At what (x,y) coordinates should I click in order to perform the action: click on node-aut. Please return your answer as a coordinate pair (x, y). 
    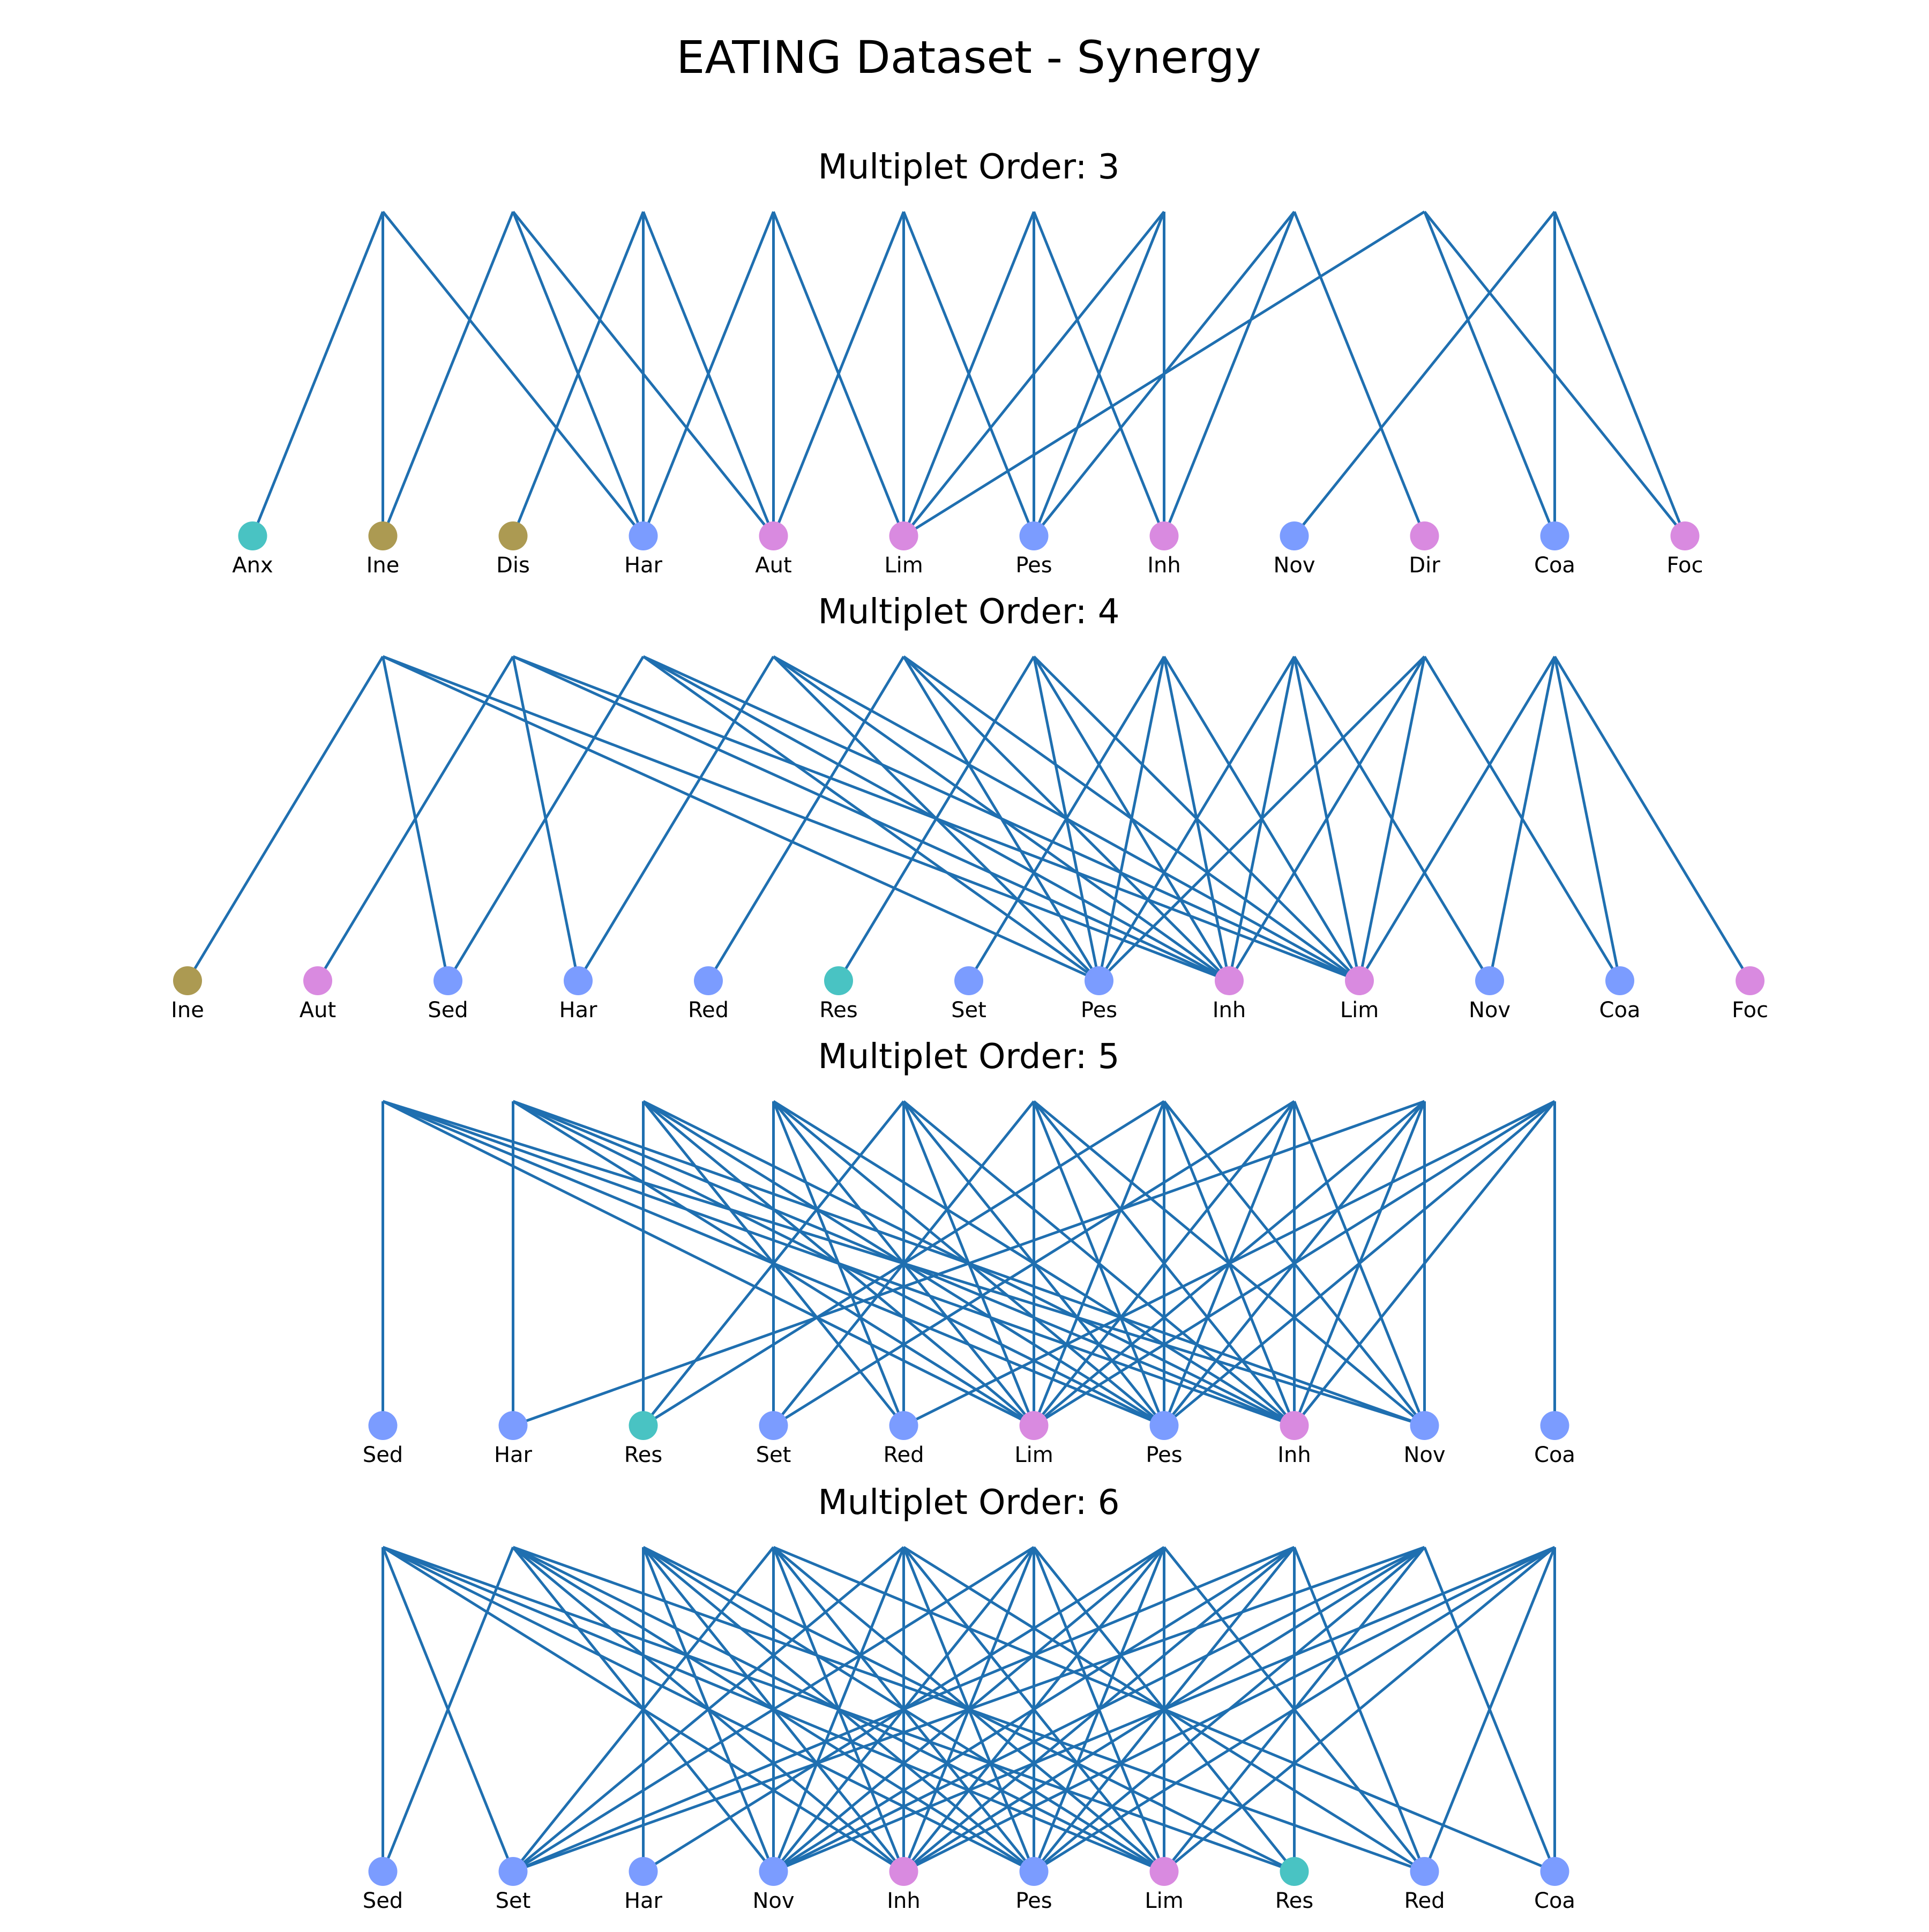
    Looking at the image, I should click on (317, 980).